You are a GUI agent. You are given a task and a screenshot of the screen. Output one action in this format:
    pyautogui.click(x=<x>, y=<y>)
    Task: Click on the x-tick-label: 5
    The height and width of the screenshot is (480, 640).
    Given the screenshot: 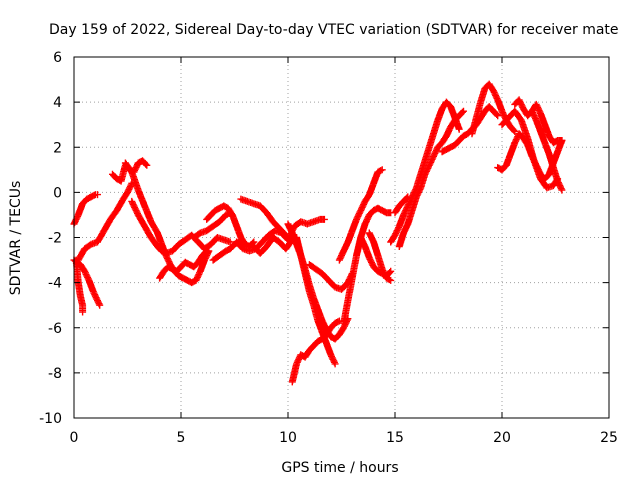 What is the action you would take?
    pyautogui.click(x=181, y=438)
    